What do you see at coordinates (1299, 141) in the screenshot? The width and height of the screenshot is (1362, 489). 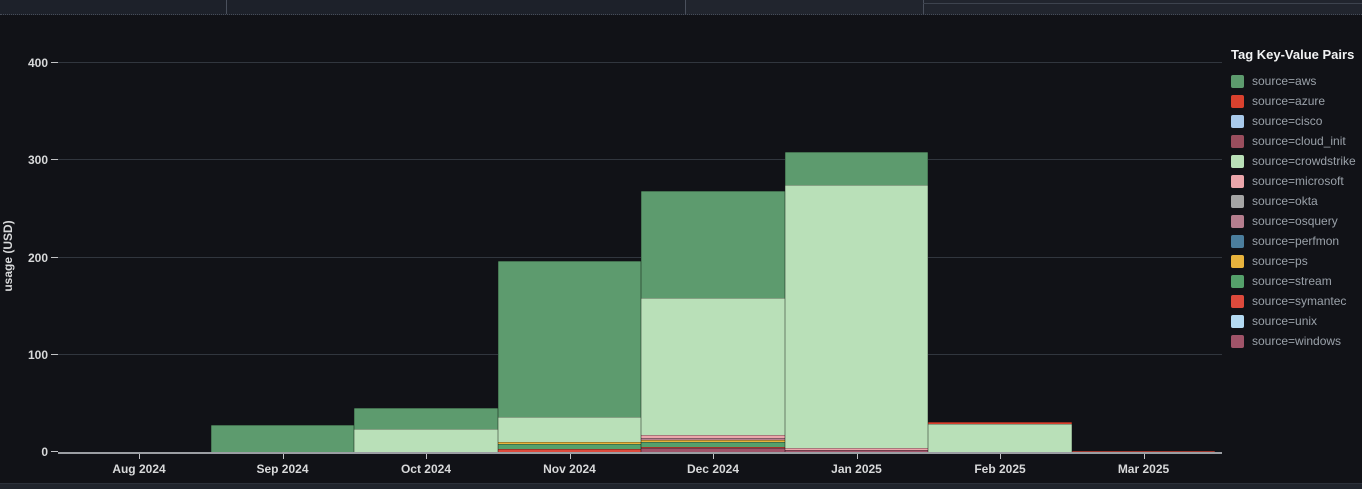 I see `legend-item-label: source=cloud_init` at bounding box center [1299, 141].